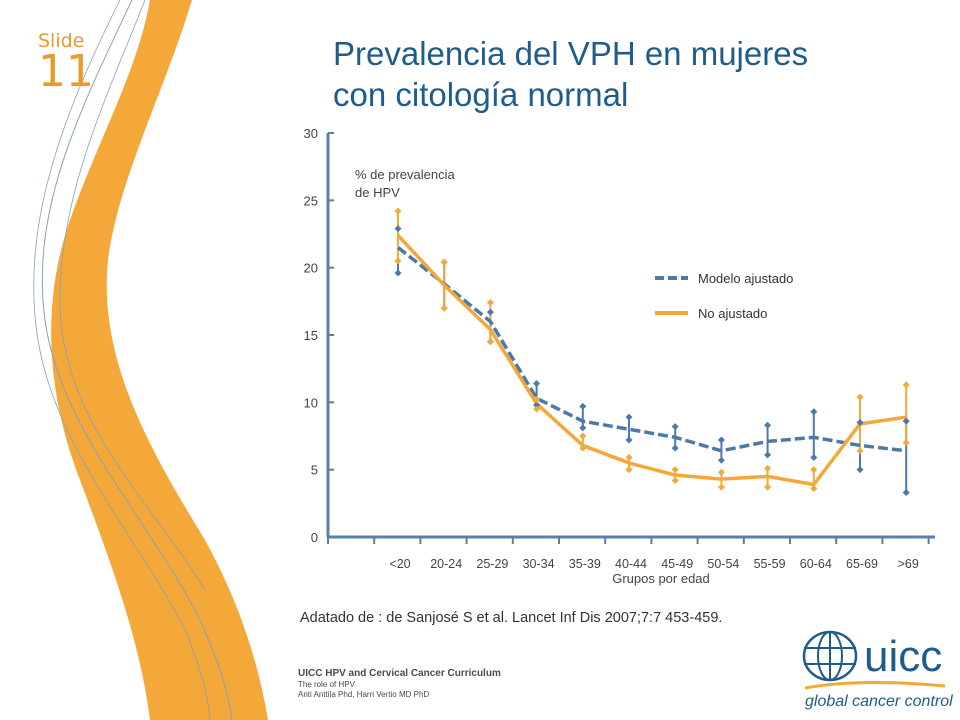 The height and width of the screenshot is (720, 960). What do you see at coordinates (326, 684) in the screenshot?
I see `footer-topic: The role of HPV` at bounding box center [326, 684].